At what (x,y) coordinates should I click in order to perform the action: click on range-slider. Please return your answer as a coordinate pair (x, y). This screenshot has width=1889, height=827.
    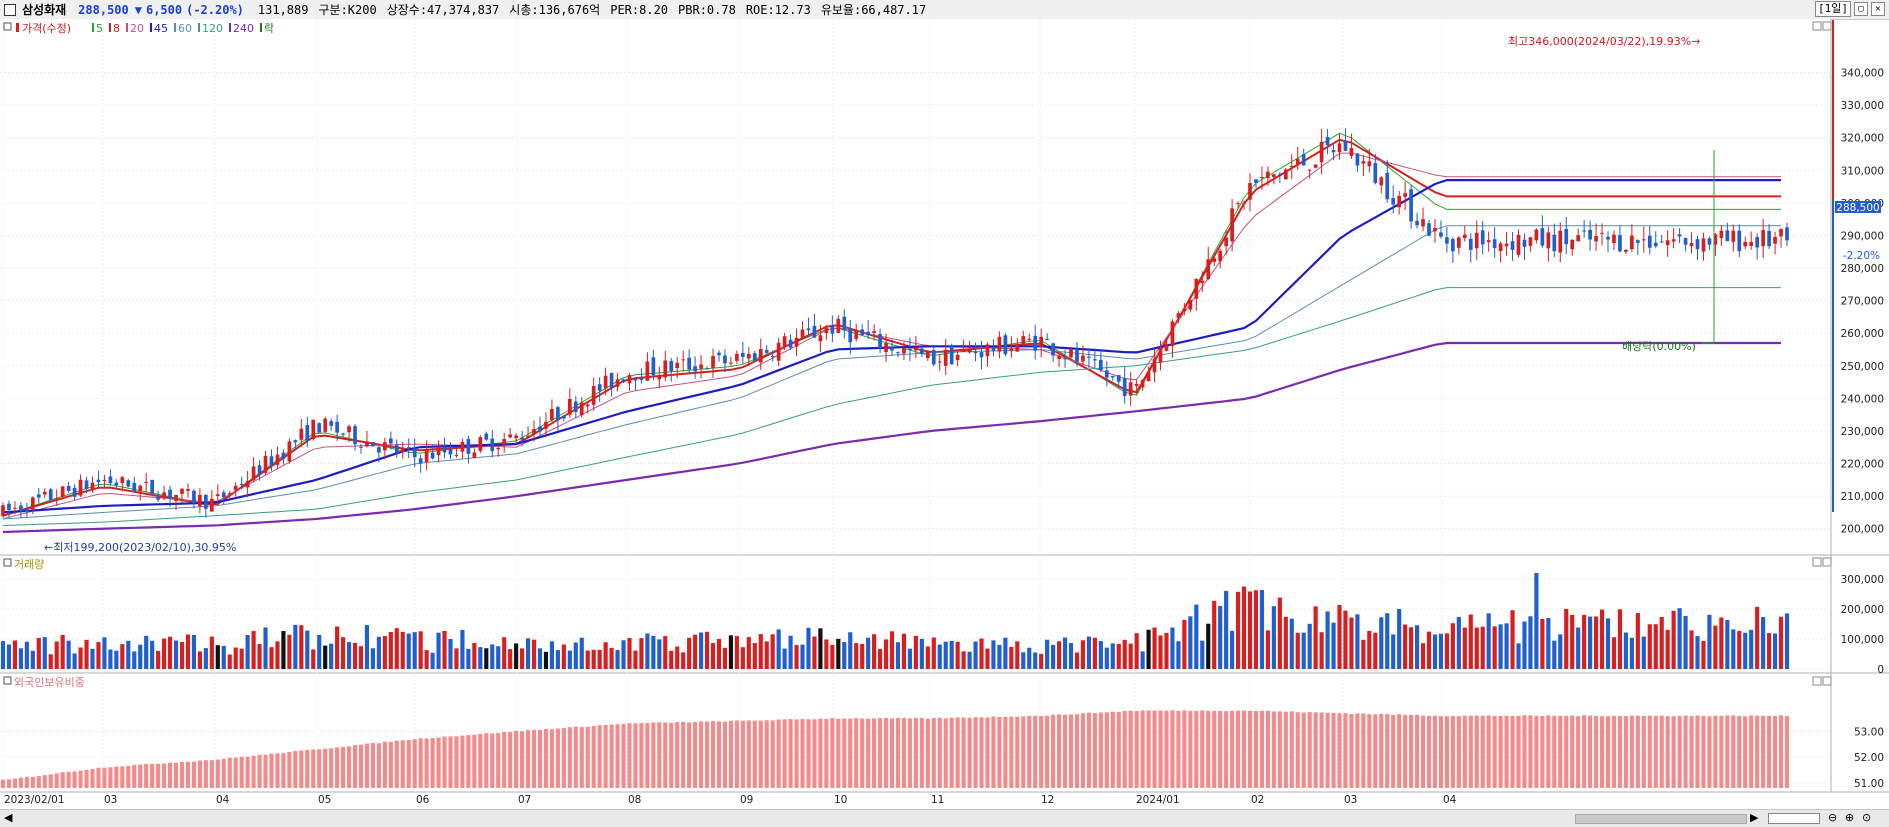
    Looking at the image, I should click on (1794, 818).